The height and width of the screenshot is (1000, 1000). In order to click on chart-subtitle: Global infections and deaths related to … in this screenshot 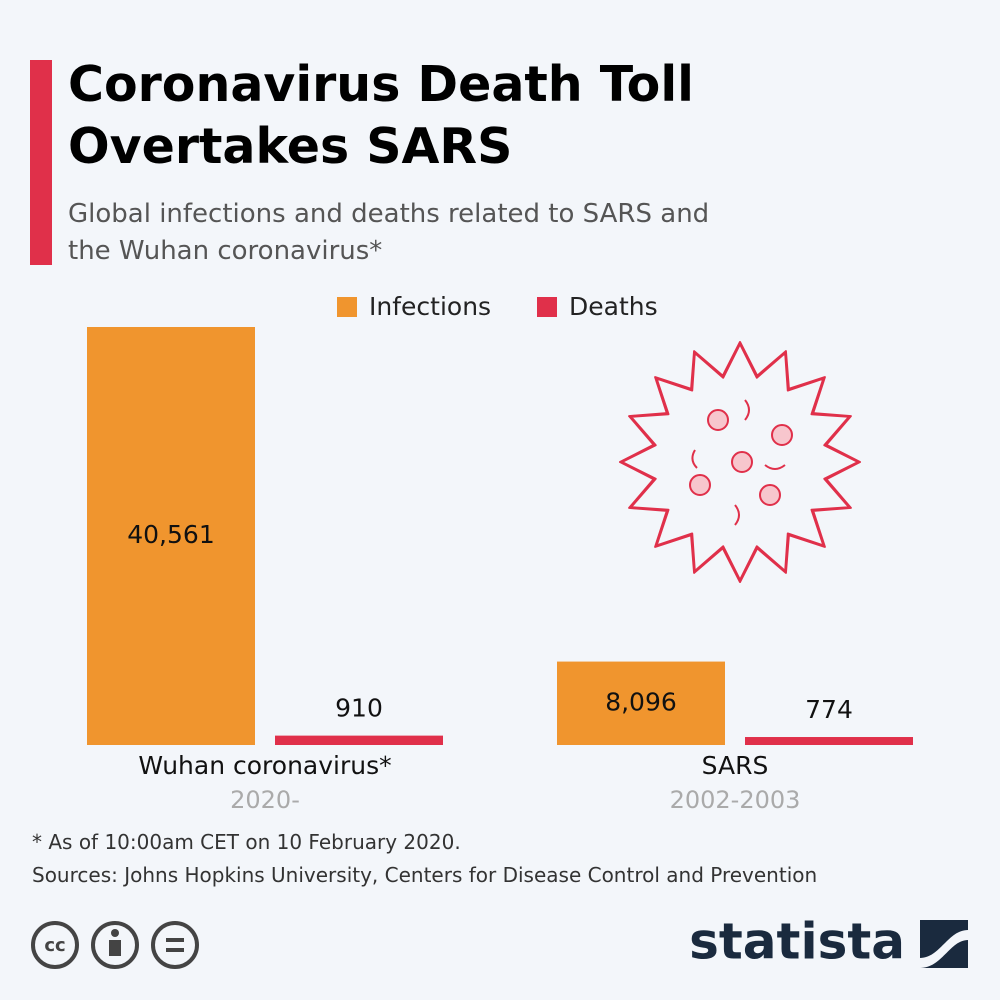, I will do `click(389, 232)`.